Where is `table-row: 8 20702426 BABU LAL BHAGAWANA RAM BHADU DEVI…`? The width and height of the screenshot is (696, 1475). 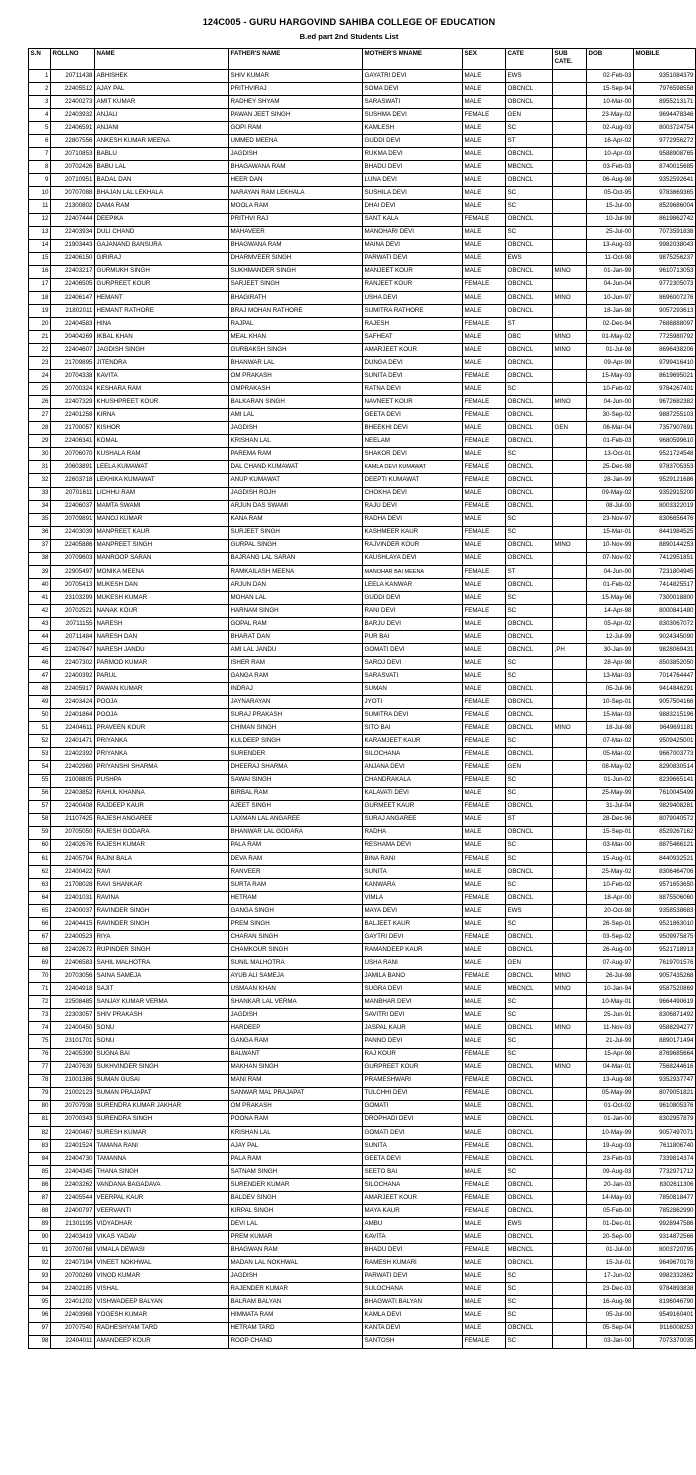
table-row: 8 20702426 BABU LAL BHAGAWANA RAM BHADU DEVI… is located at coordinates (362, 167).